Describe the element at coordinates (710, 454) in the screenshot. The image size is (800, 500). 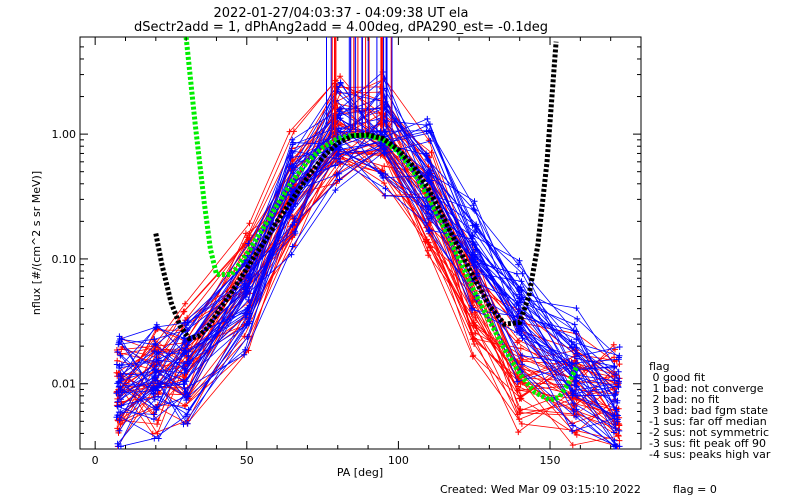
I see `legend-item-7: -4 sus: peaks high var` at that location.